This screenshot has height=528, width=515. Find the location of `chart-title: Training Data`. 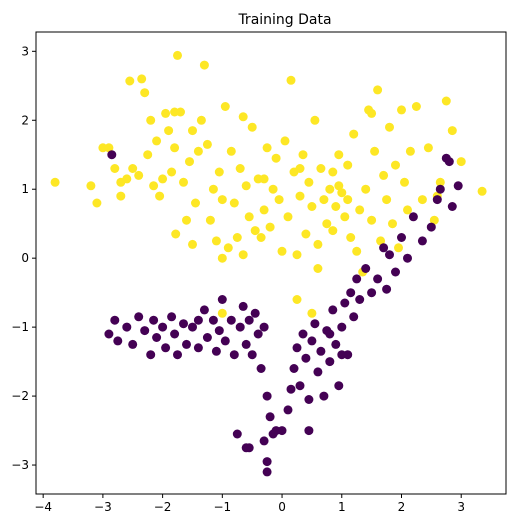

chart-title: Training Data is located at coordinates (284, 20).